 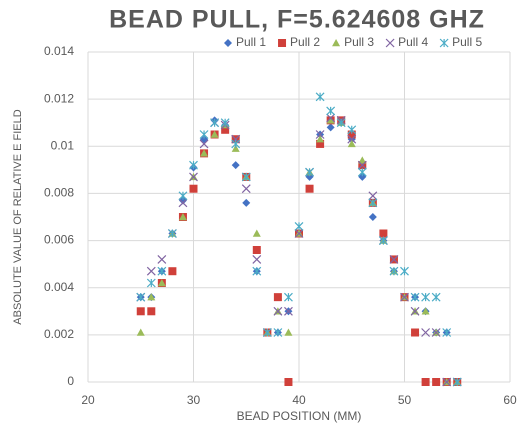 What do you see at coordinates (405, 400) in the screenshot?
I see `x-tick-label: 50` at bounding box center [405, 400].